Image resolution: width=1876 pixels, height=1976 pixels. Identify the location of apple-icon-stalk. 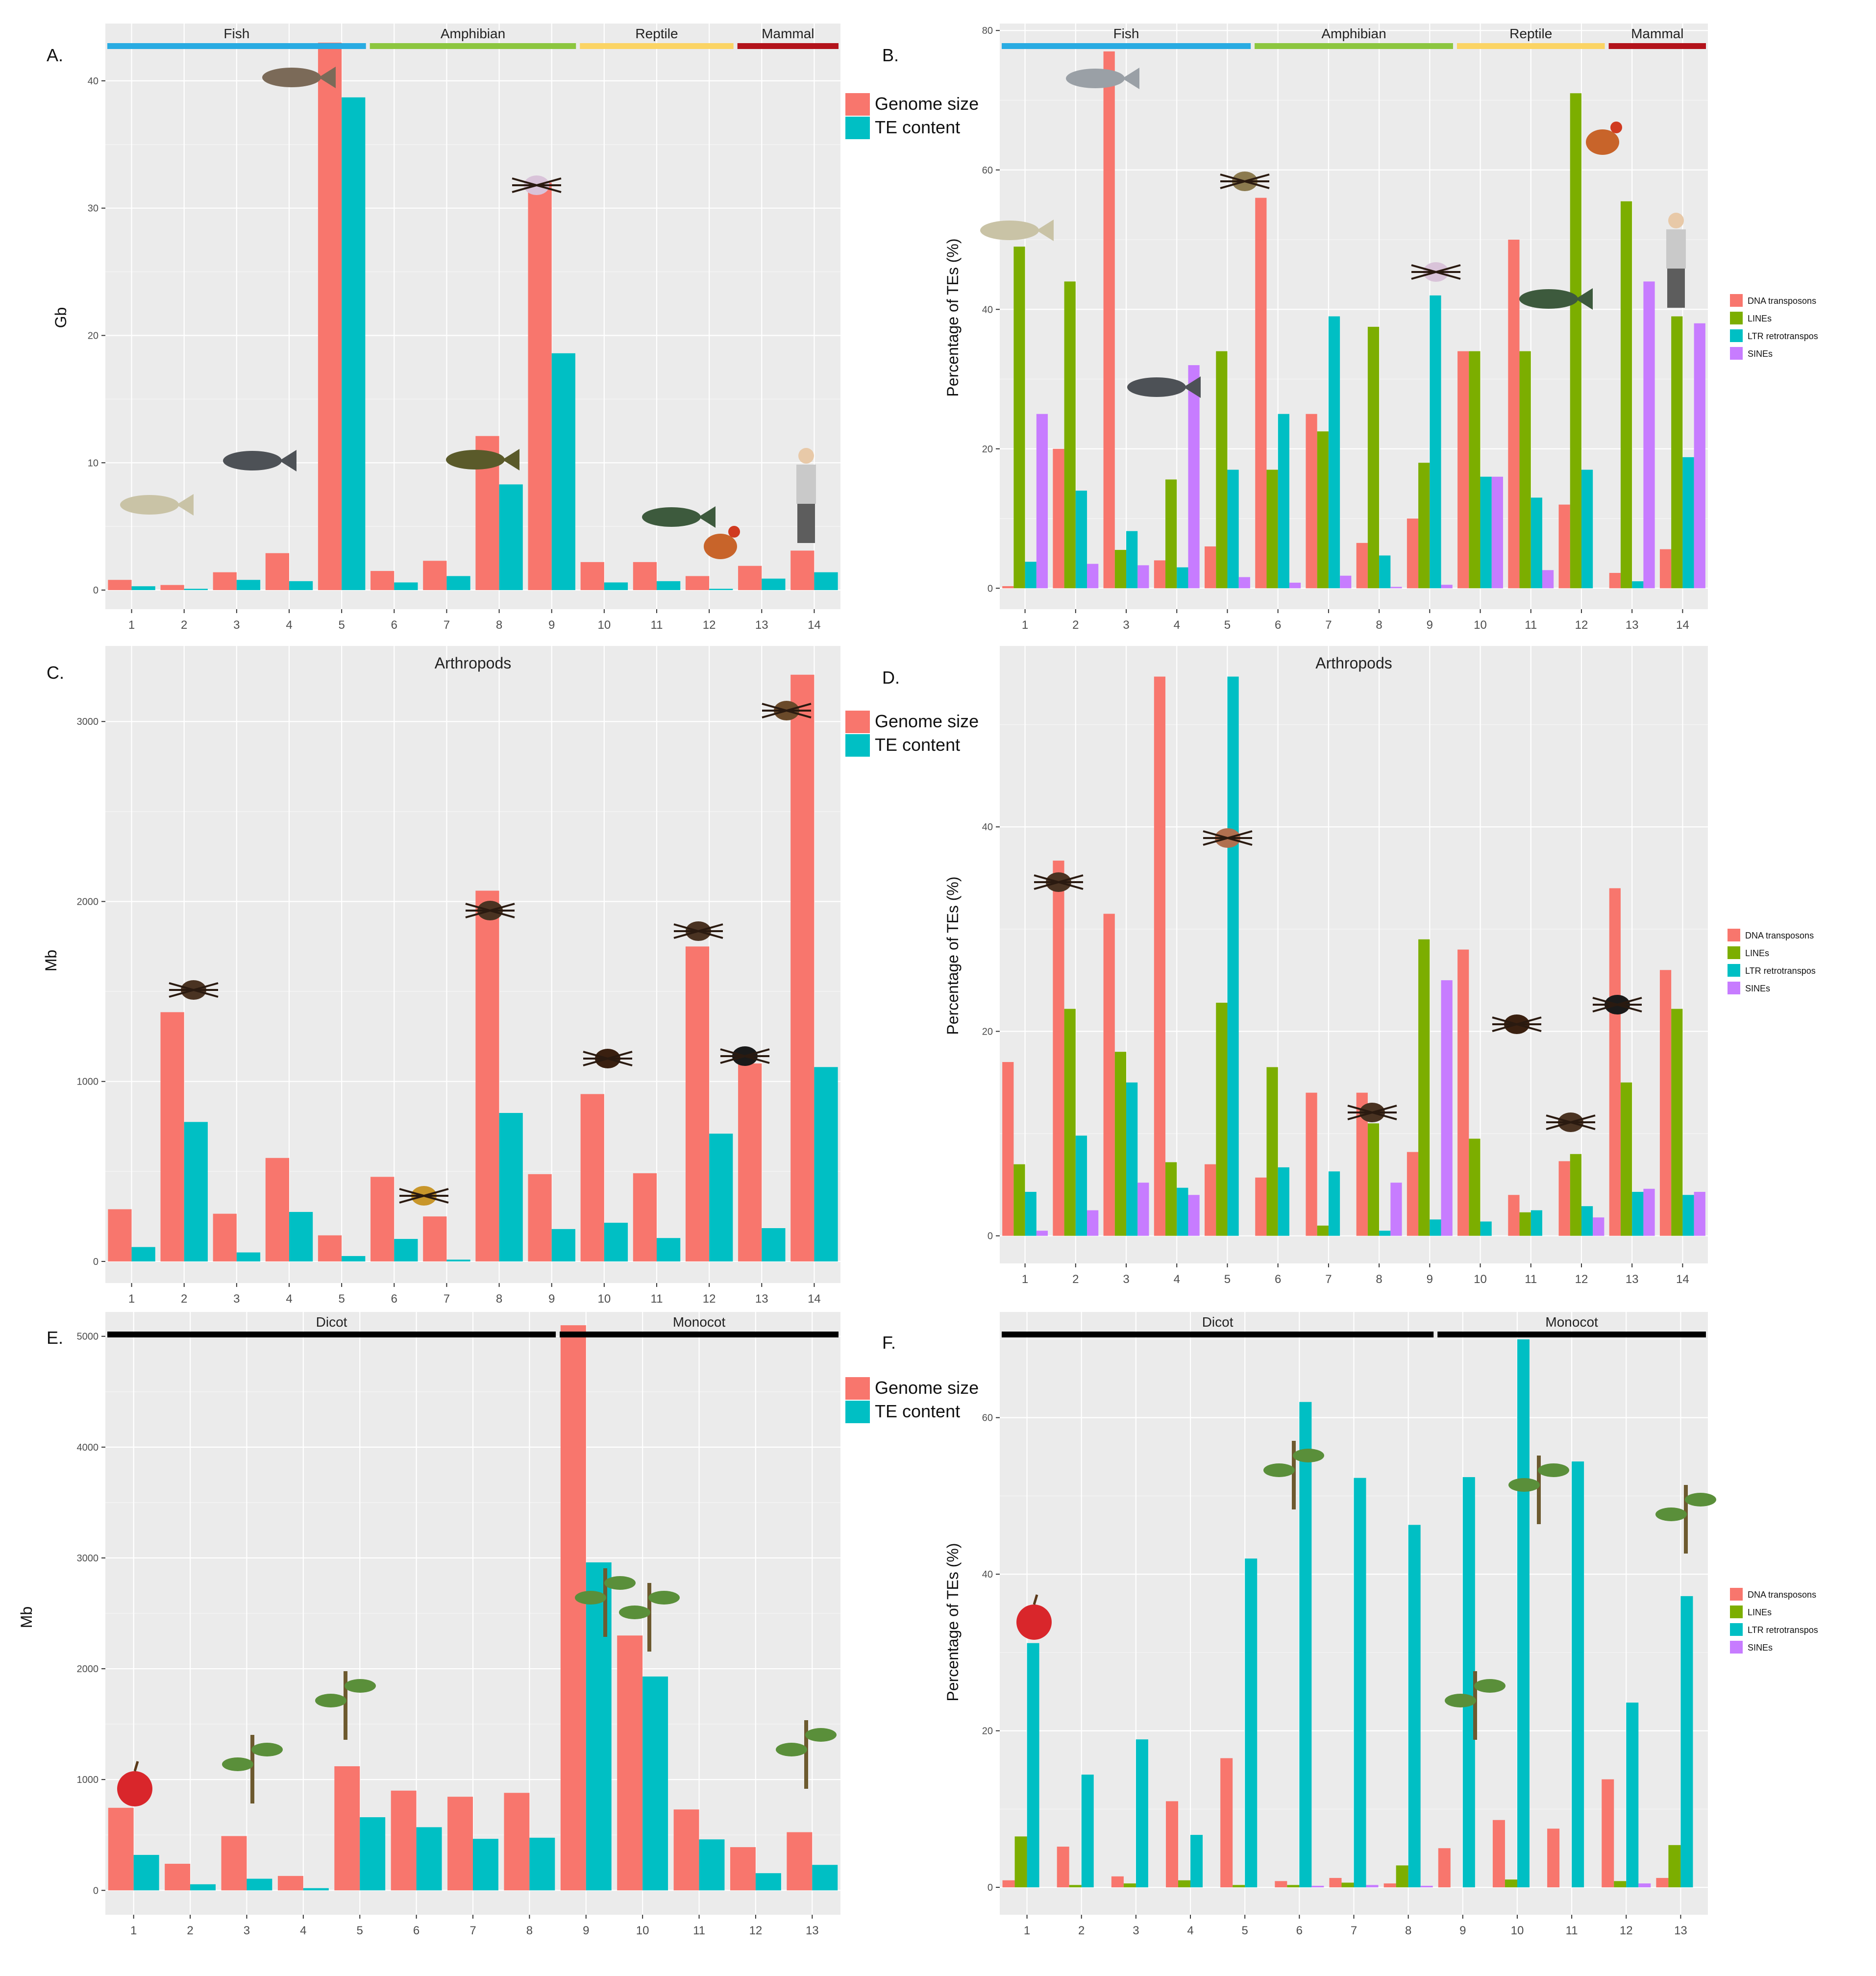
(1035, 1599).